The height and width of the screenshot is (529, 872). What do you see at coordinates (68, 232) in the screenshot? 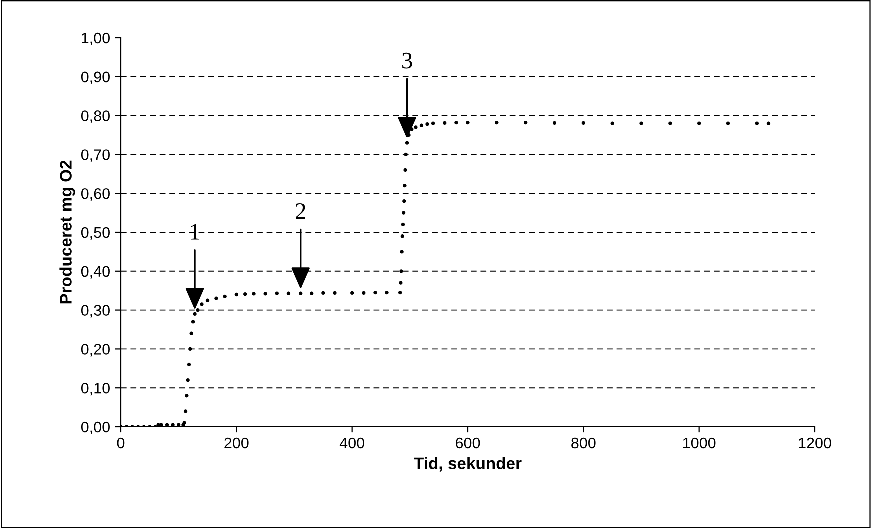
I see `y-axis-title: Produceret mg O2` at bounding box center [68, 232].